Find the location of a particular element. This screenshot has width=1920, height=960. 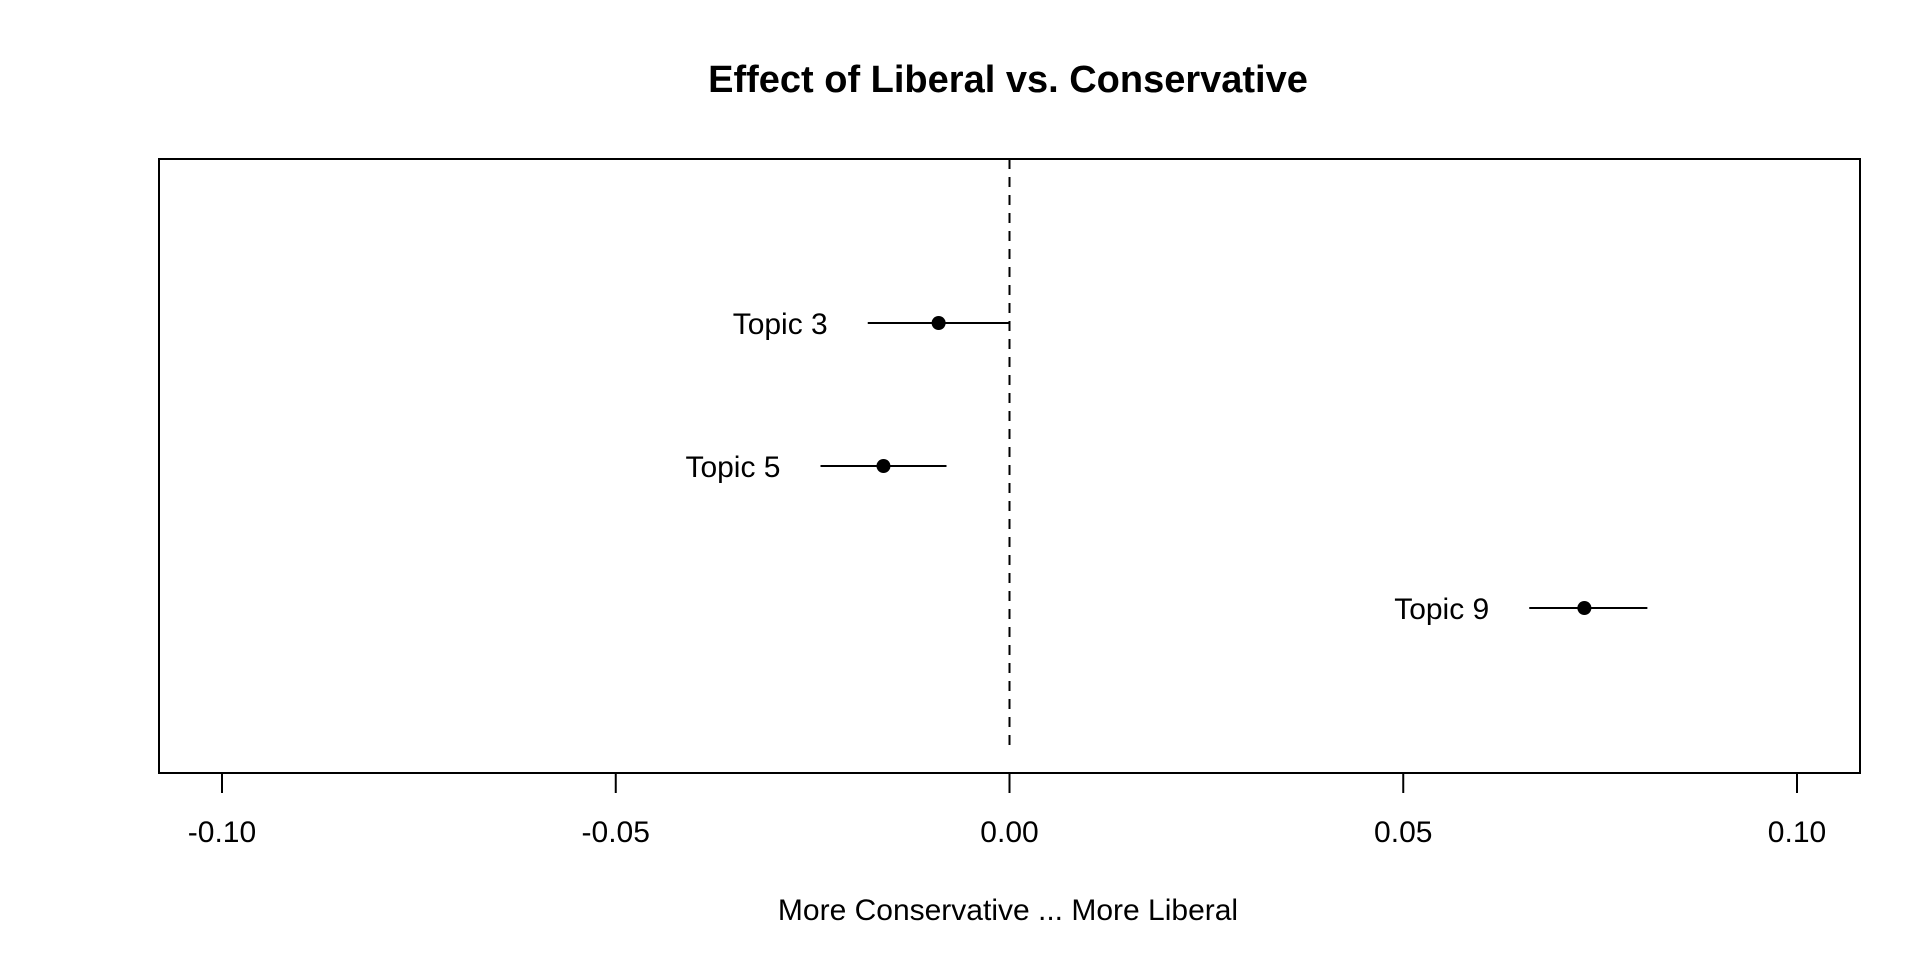

x-axis-label: More Conservative ... More Liberal is located at coordinates (1008, 910).